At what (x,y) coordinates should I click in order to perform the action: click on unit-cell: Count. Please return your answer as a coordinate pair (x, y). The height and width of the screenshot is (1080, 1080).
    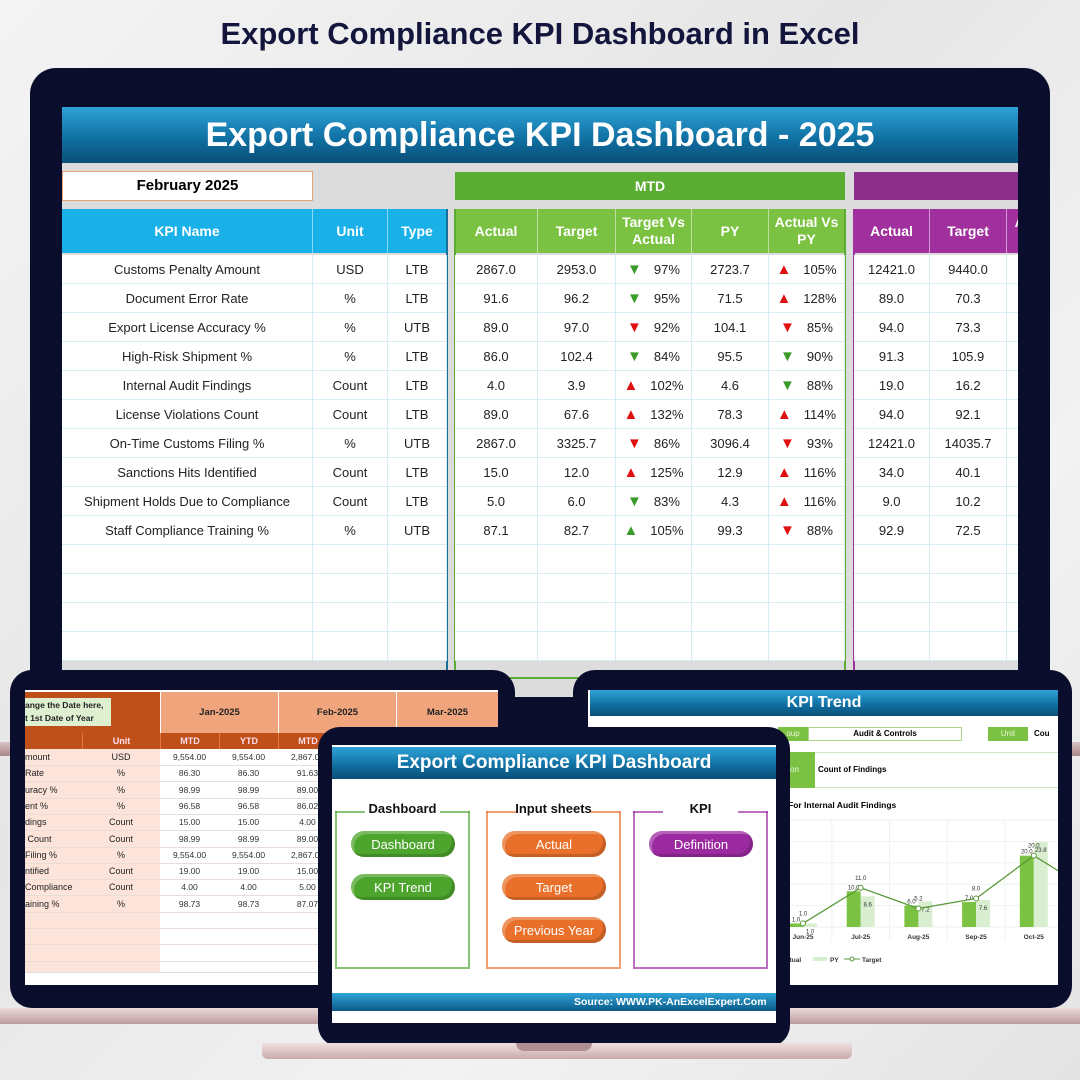
    Looking at the image, I should click on (350, 501).